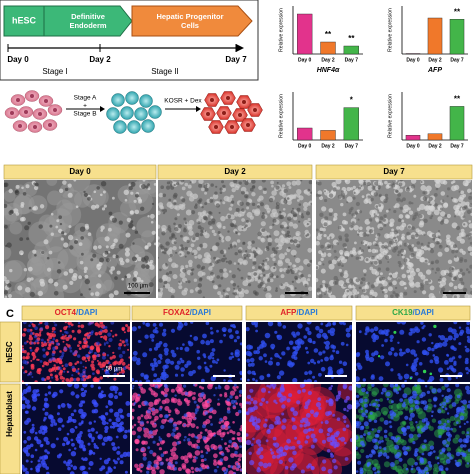  I want to click on treatment-label: Stage B, so click(84, 114).